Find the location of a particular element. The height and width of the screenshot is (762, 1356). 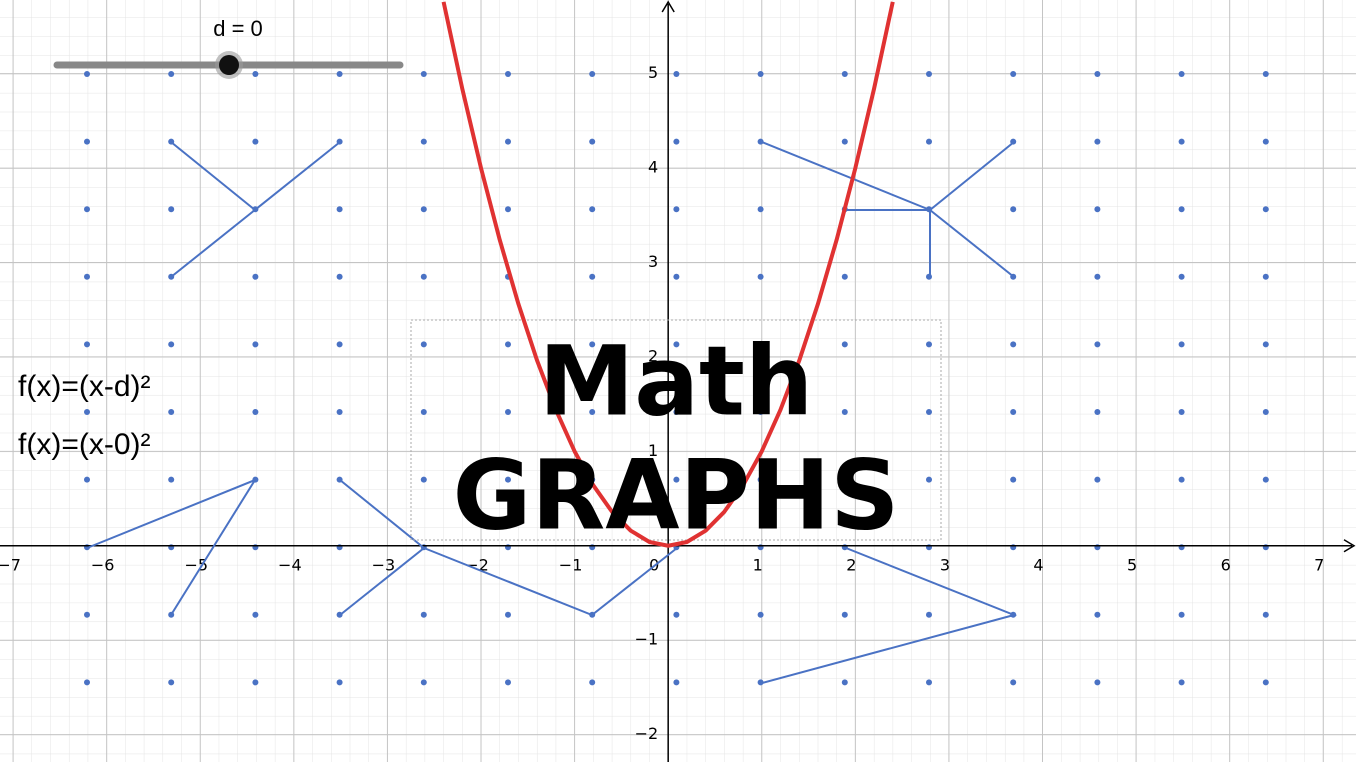

x-tick-label: 5 is located at coordinates (1132, 564).